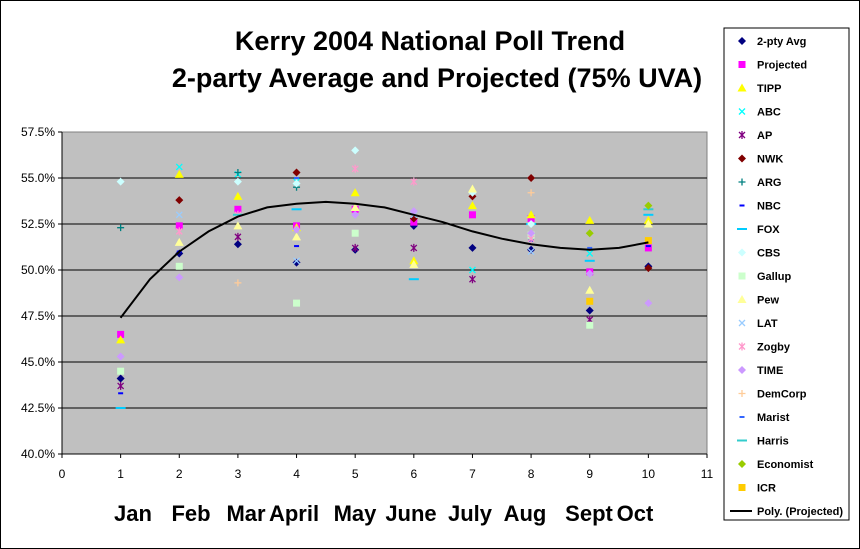 This screenshot has height=549, width=860. I want to click on legend-swatch-nwk, so click(742, 158).